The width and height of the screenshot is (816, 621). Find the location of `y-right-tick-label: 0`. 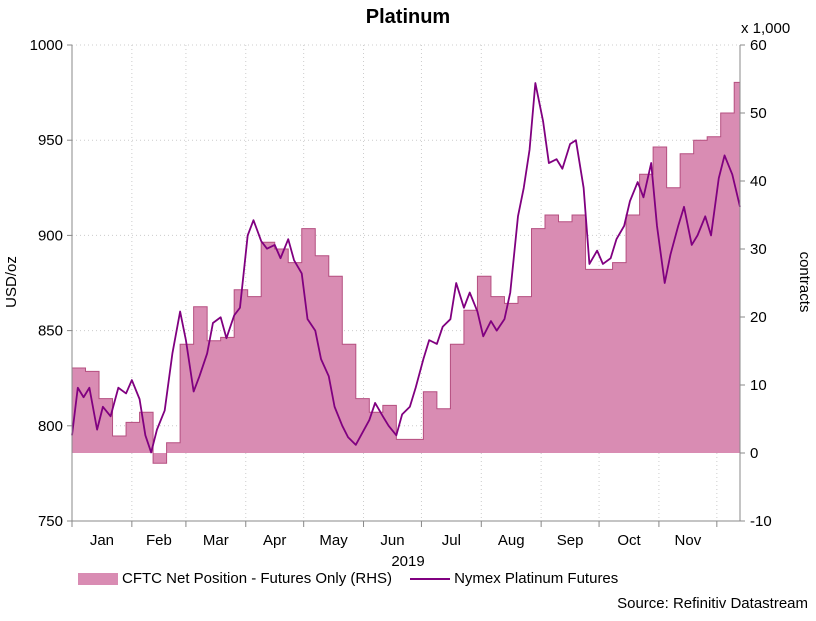

y-right-tick-label: 0 is located at coordinates (754, 453).